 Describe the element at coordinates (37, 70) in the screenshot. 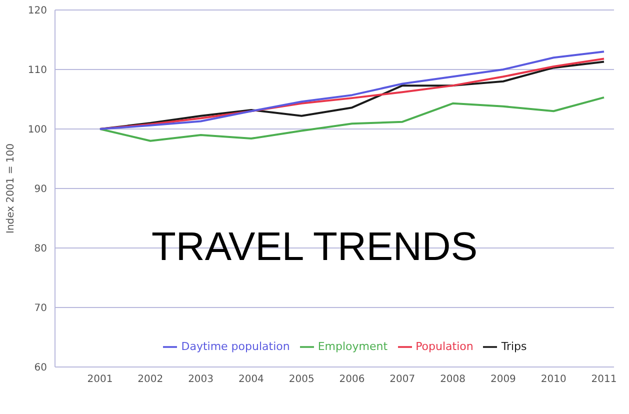

I see `y-tick-label: 110` at that location.